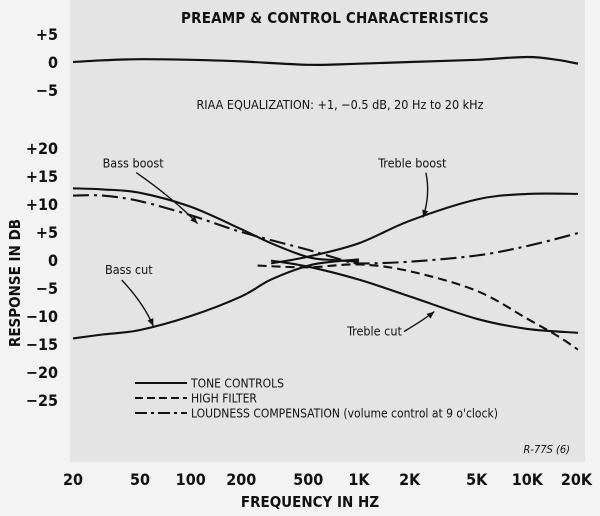 The height and width of the screenshot is (516, 600). Describe the element at coordinates (418, 307) in the screenshot. I see `high-filter-curve` at that location.